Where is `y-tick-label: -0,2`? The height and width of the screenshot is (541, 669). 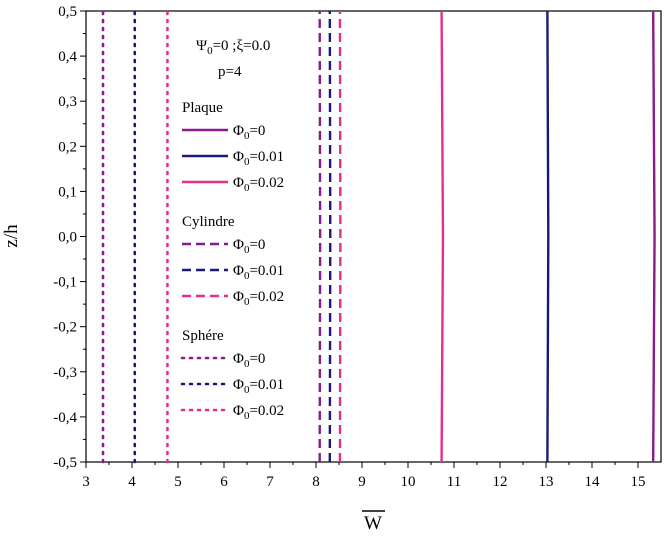
y-tick-label: -0,2 is located at coordinates (65, 328).